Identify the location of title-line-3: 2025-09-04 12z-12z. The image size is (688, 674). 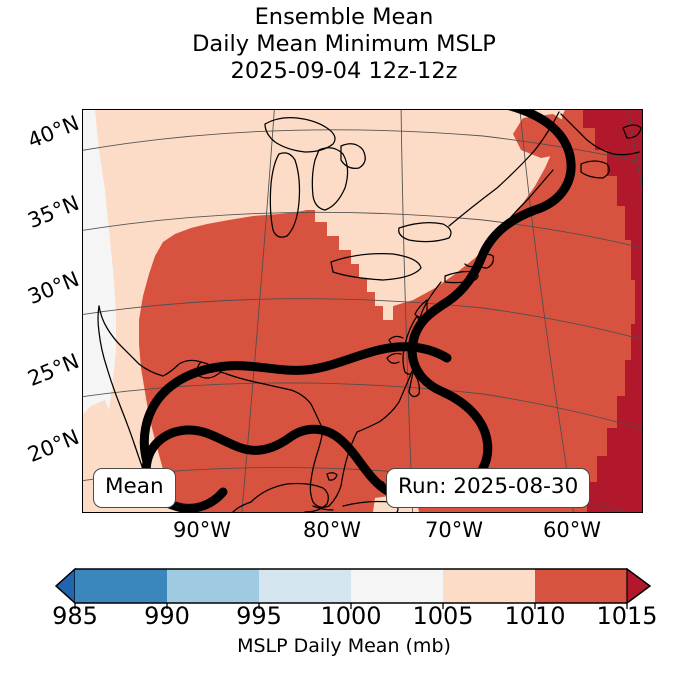
(344, 71).